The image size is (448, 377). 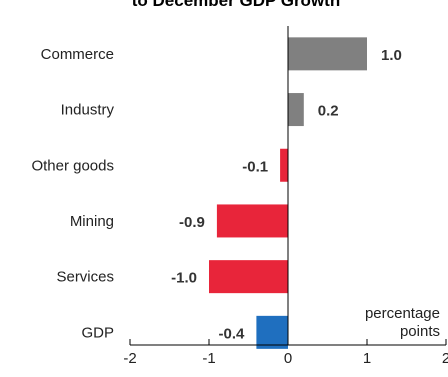 I want to click on bar-services, so click(x=248, y=277).